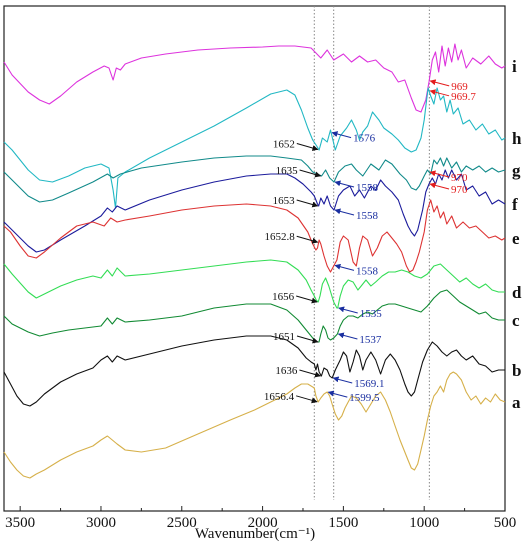 The image size is (531, 555). I want to click on annotation-label-13: 1535, so click(371, 314).